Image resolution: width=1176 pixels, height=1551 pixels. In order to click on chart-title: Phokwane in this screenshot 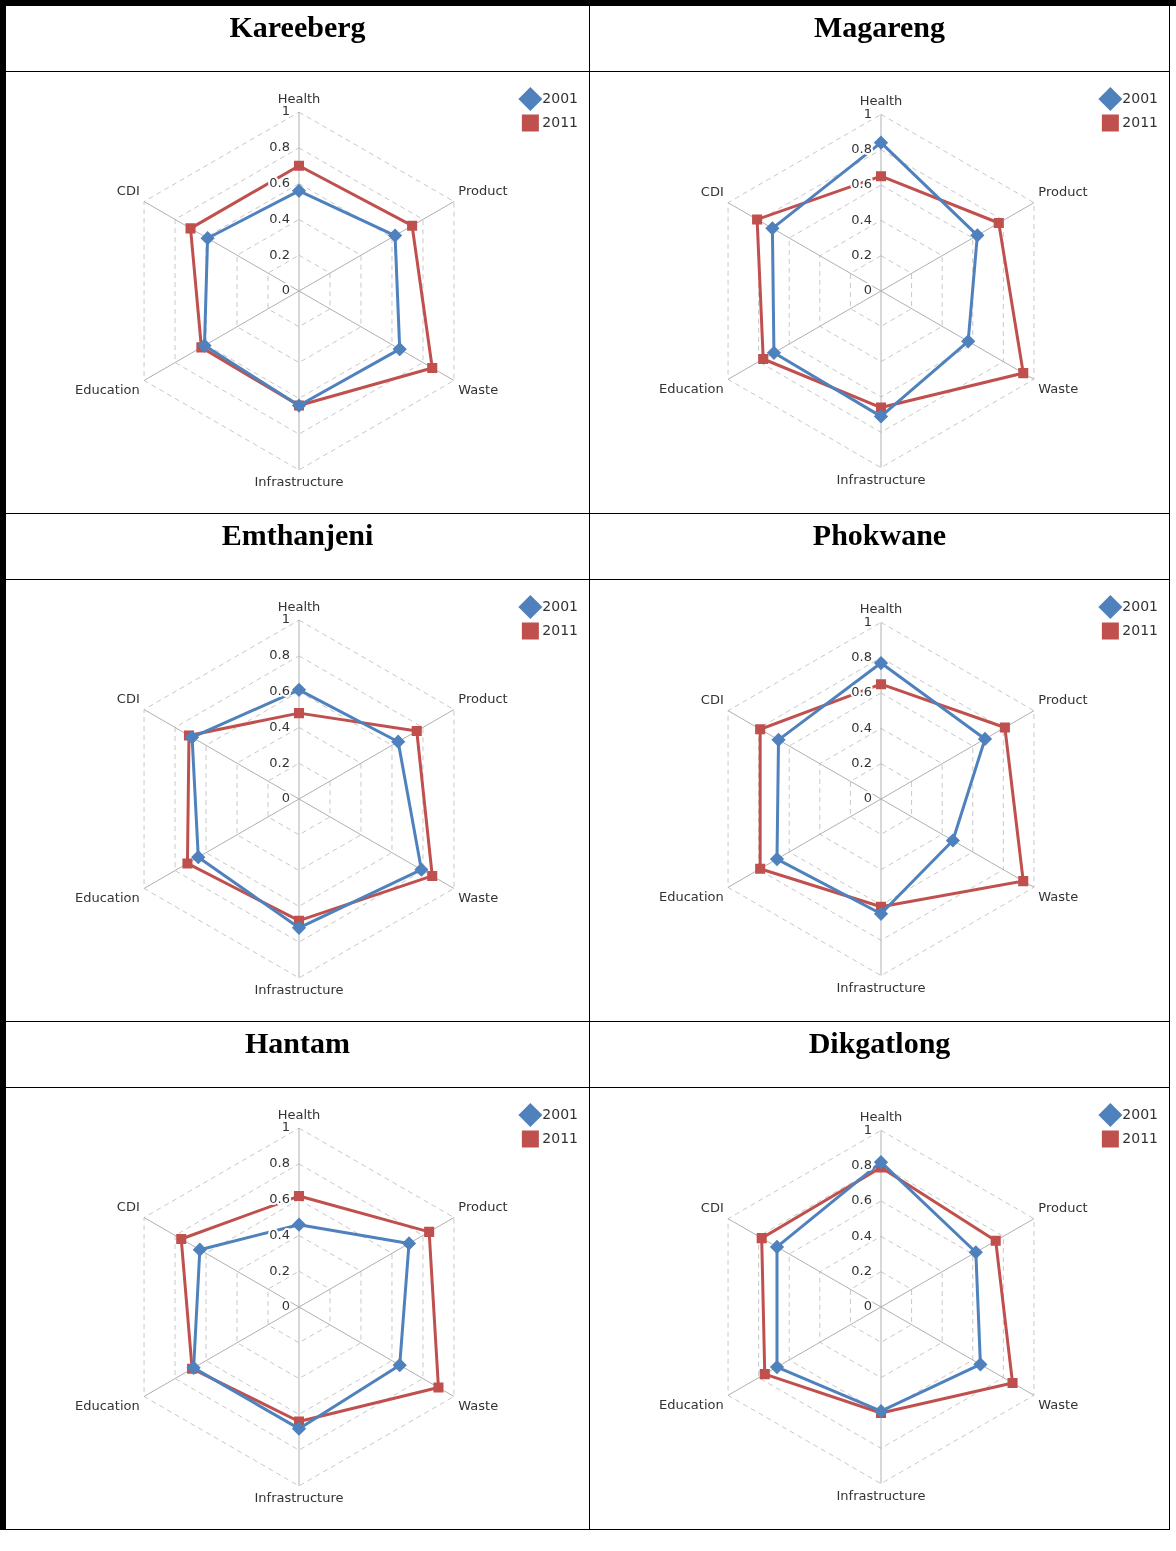, I will do `click(880, 547)`.